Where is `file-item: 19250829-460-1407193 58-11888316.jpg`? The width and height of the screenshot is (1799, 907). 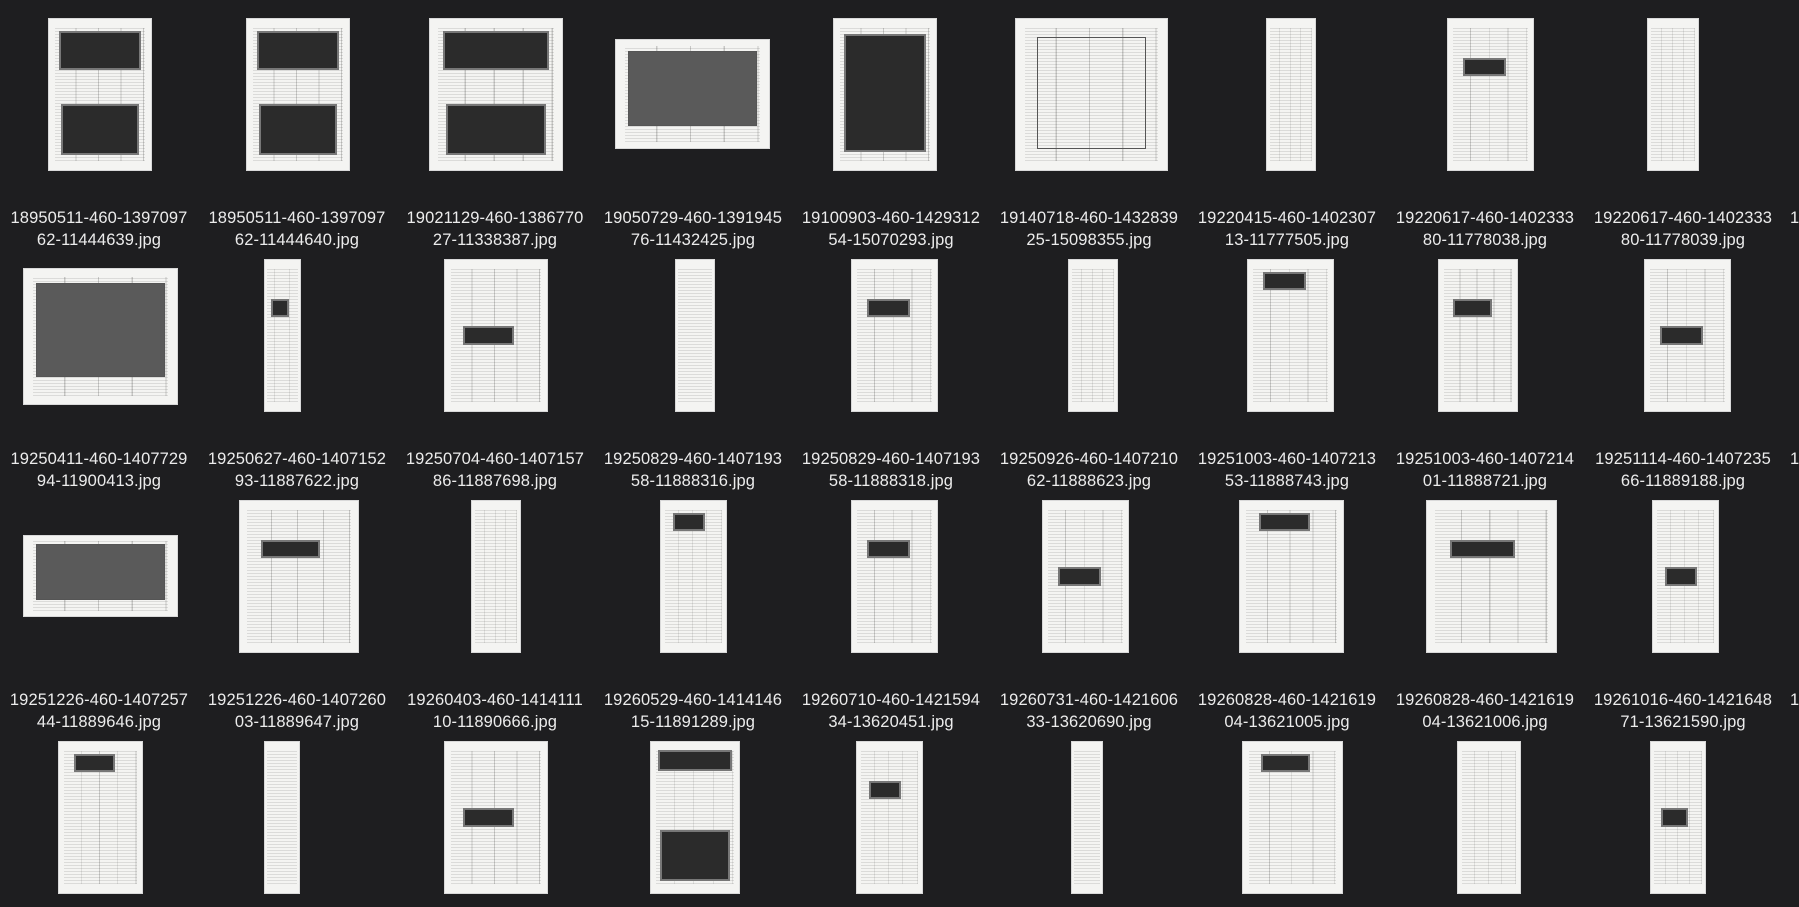
file-item: 19250829-460-1407193 58-11888316.jpg is located at coordinates (693, 379).